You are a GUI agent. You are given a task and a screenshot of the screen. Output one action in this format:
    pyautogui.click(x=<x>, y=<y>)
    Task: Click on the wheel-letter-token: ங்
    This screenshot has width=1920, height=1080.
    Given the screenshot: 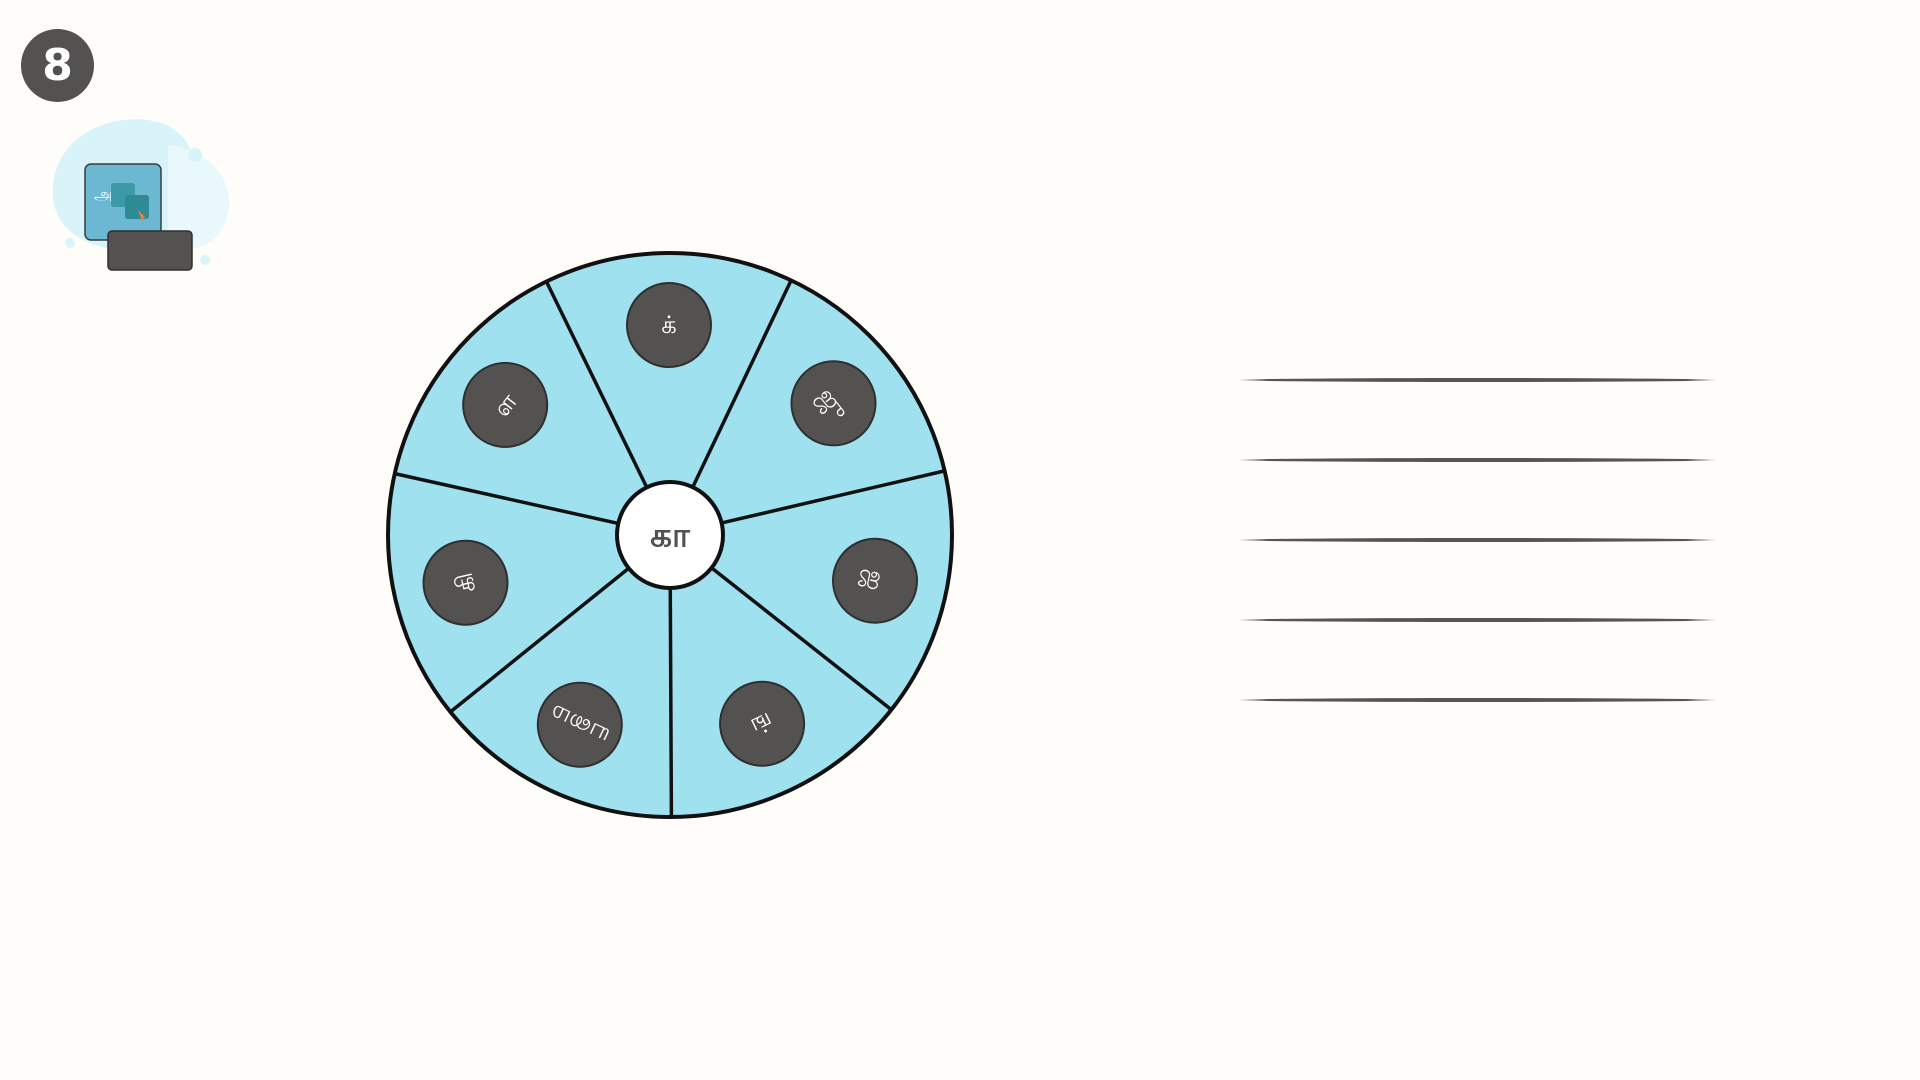 What is the action you would take?
    pyautogui.click(x=762, y=724)
    